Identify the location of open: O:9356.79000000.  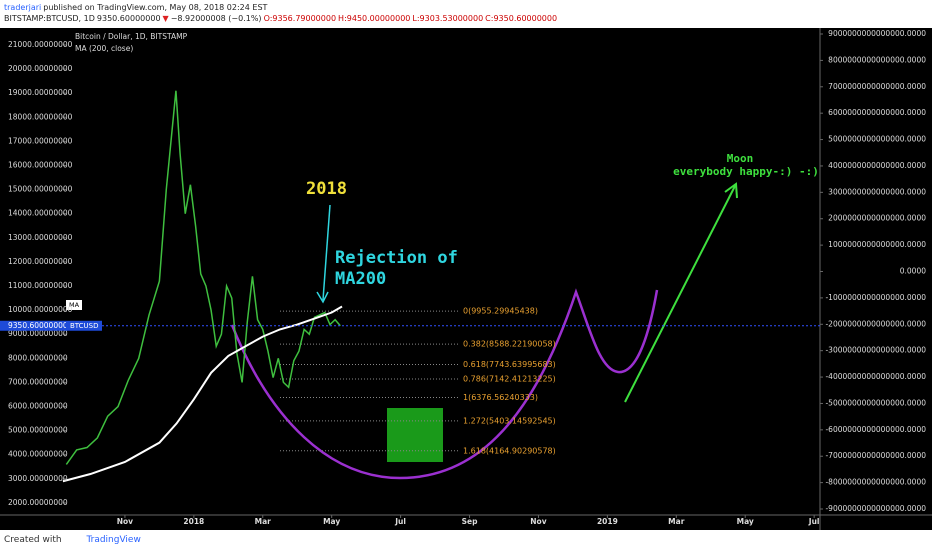
(300, 18).